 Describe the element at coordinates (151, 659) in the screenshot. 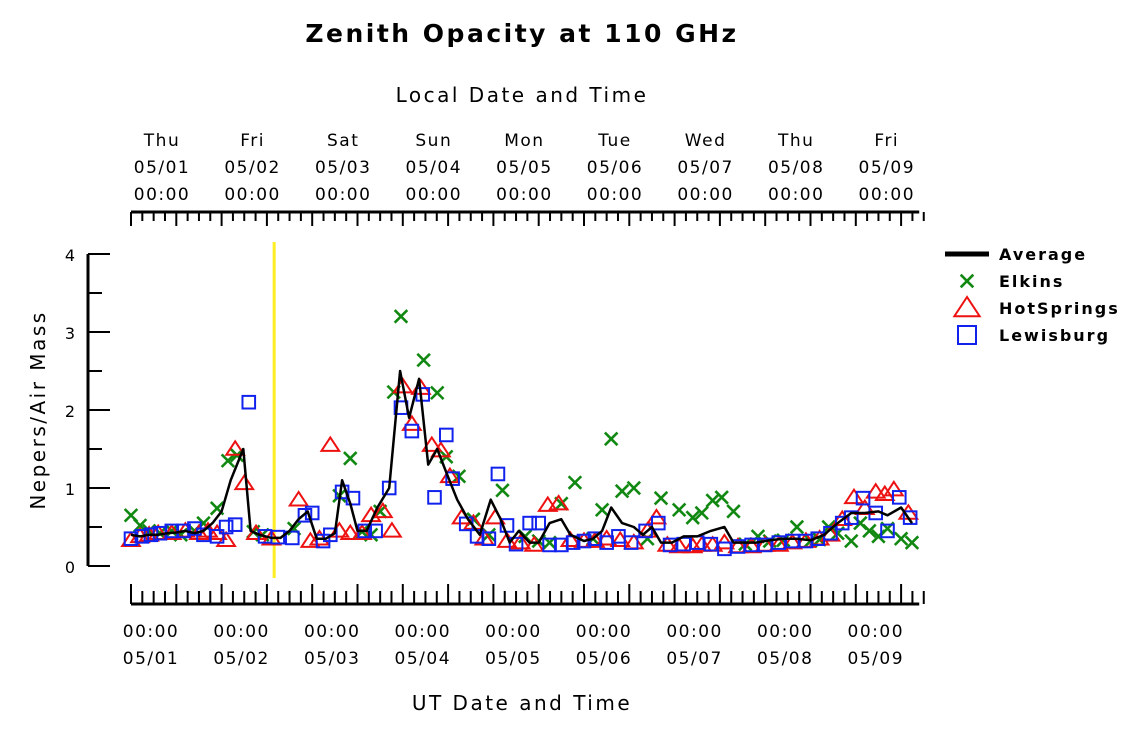

I see `bottom-tick-label: 05/01` at that location.